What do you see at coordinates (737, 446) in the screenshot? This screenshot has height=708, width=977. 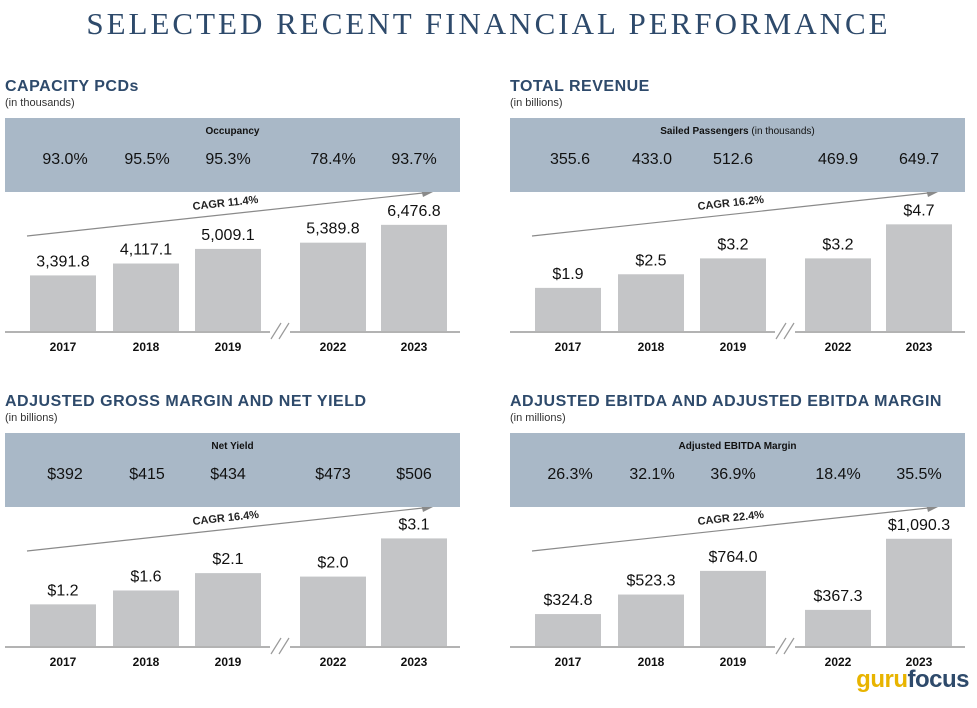 I see `band-title: Adjusted EBITDA Margin` at bounding box center [737, 446].